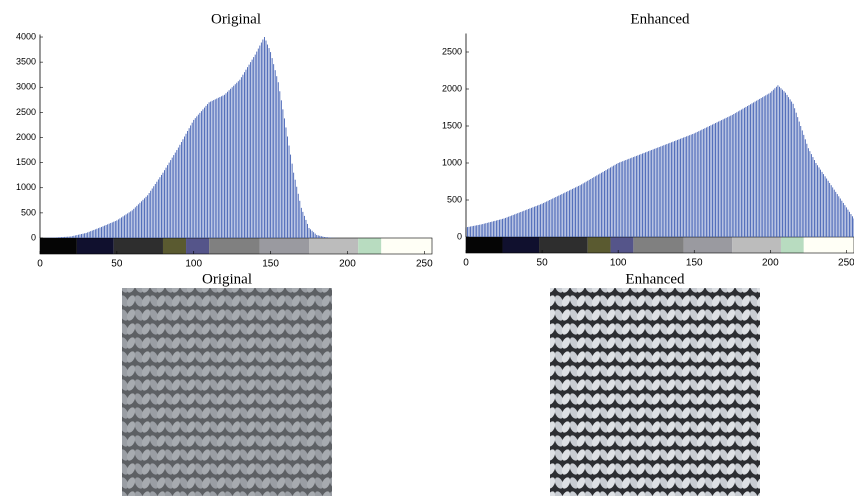  What do you see at coordinates (454, 199) in the screenshot?
I see `y-tick-label: 500` at bounding box center [454, 199].